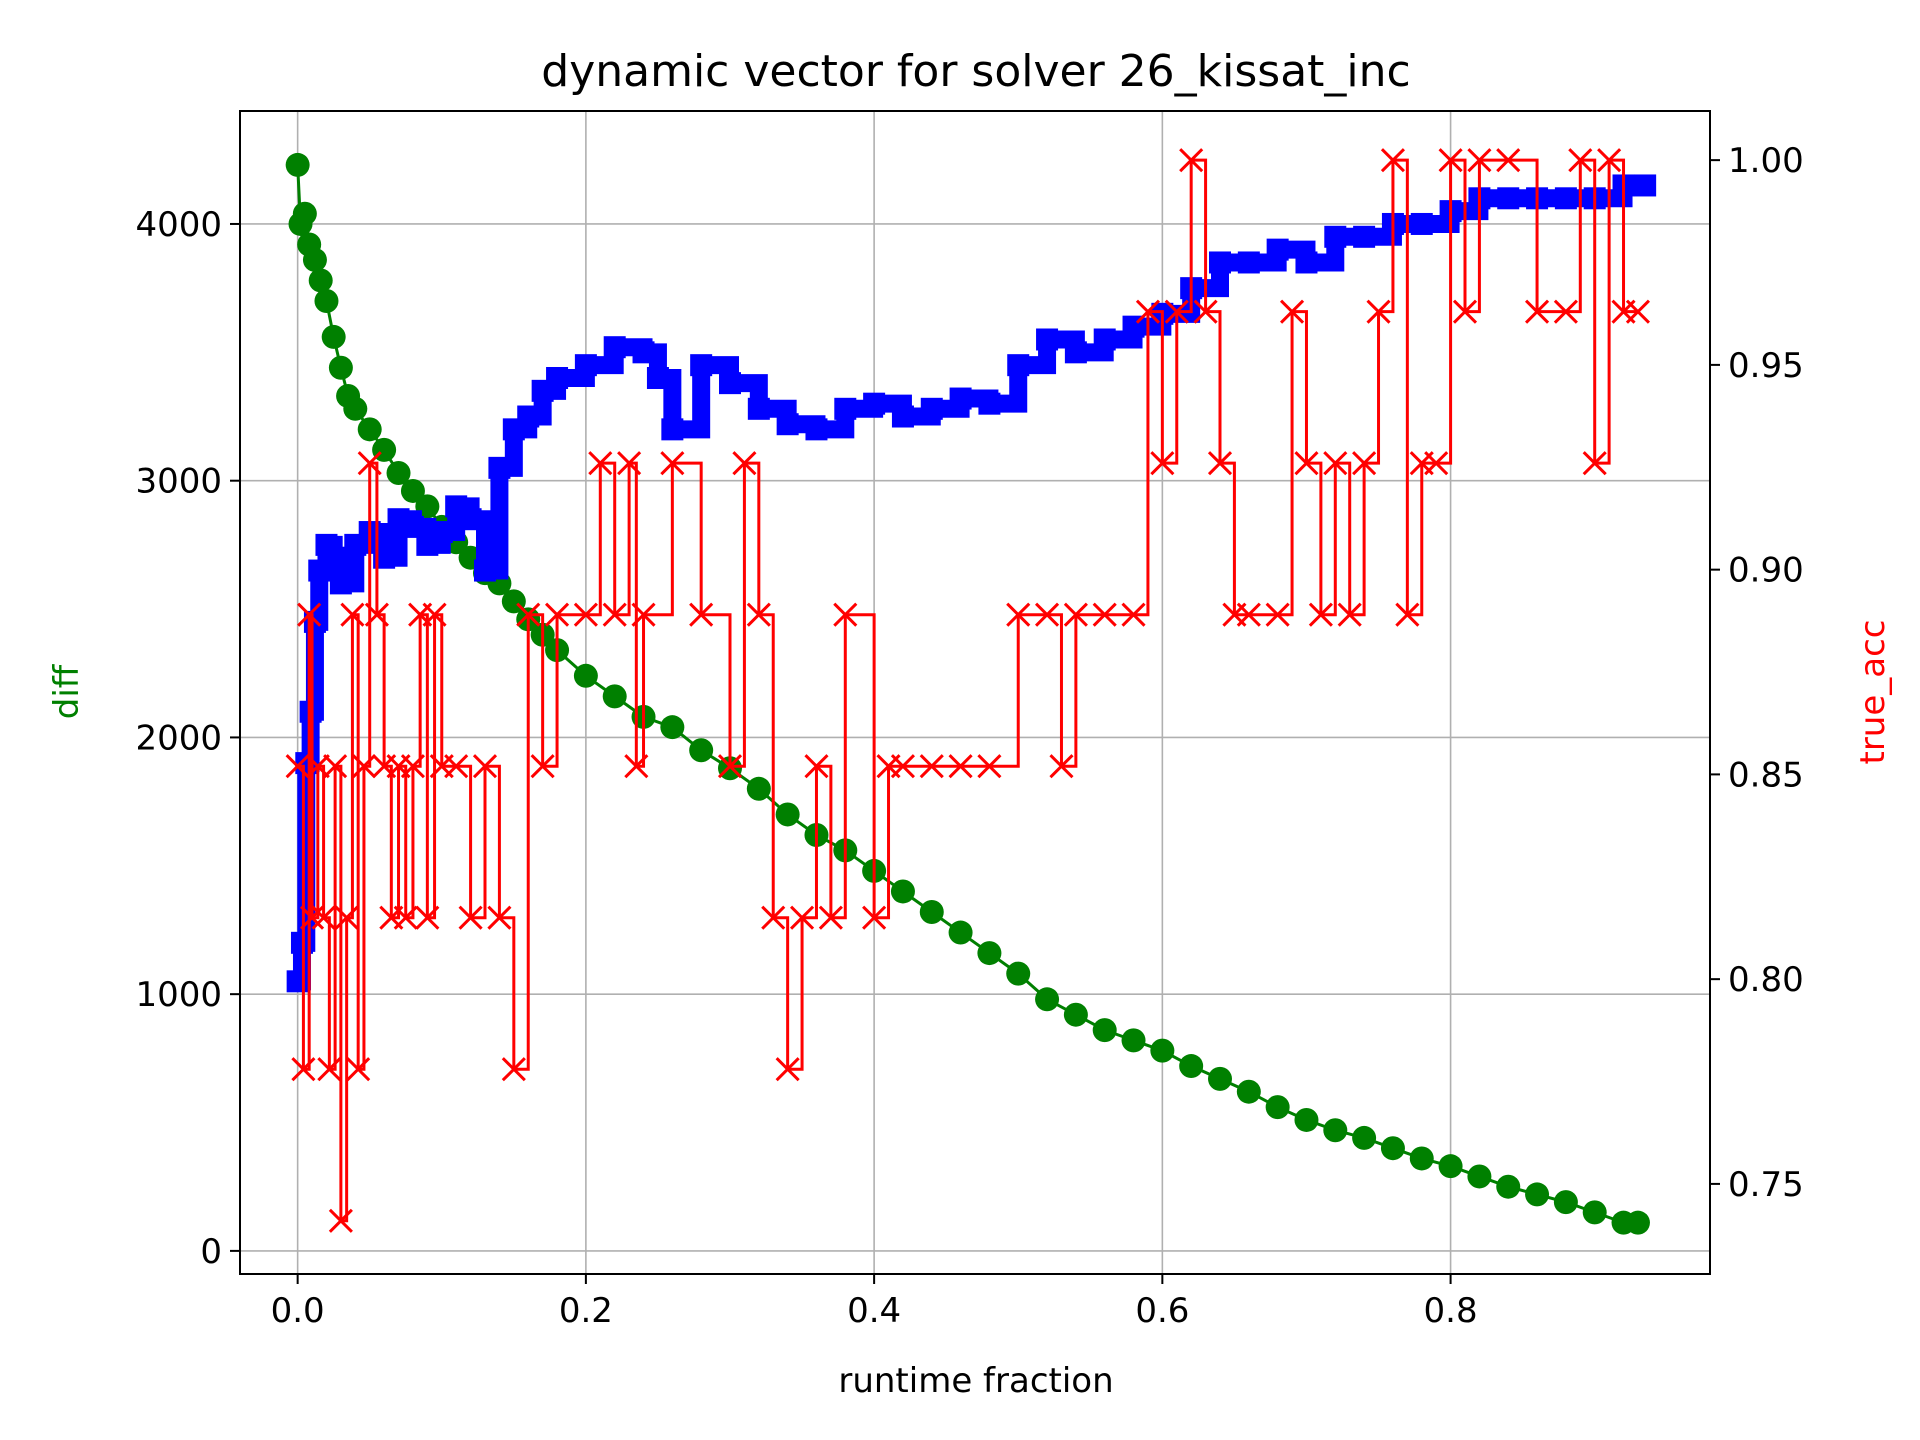 The image size is (1920, 1440). What do you see at coordinates (67, 691) in the screenshot?
I see `y-axis-label-left: diff` at bounding box center [67, 691].